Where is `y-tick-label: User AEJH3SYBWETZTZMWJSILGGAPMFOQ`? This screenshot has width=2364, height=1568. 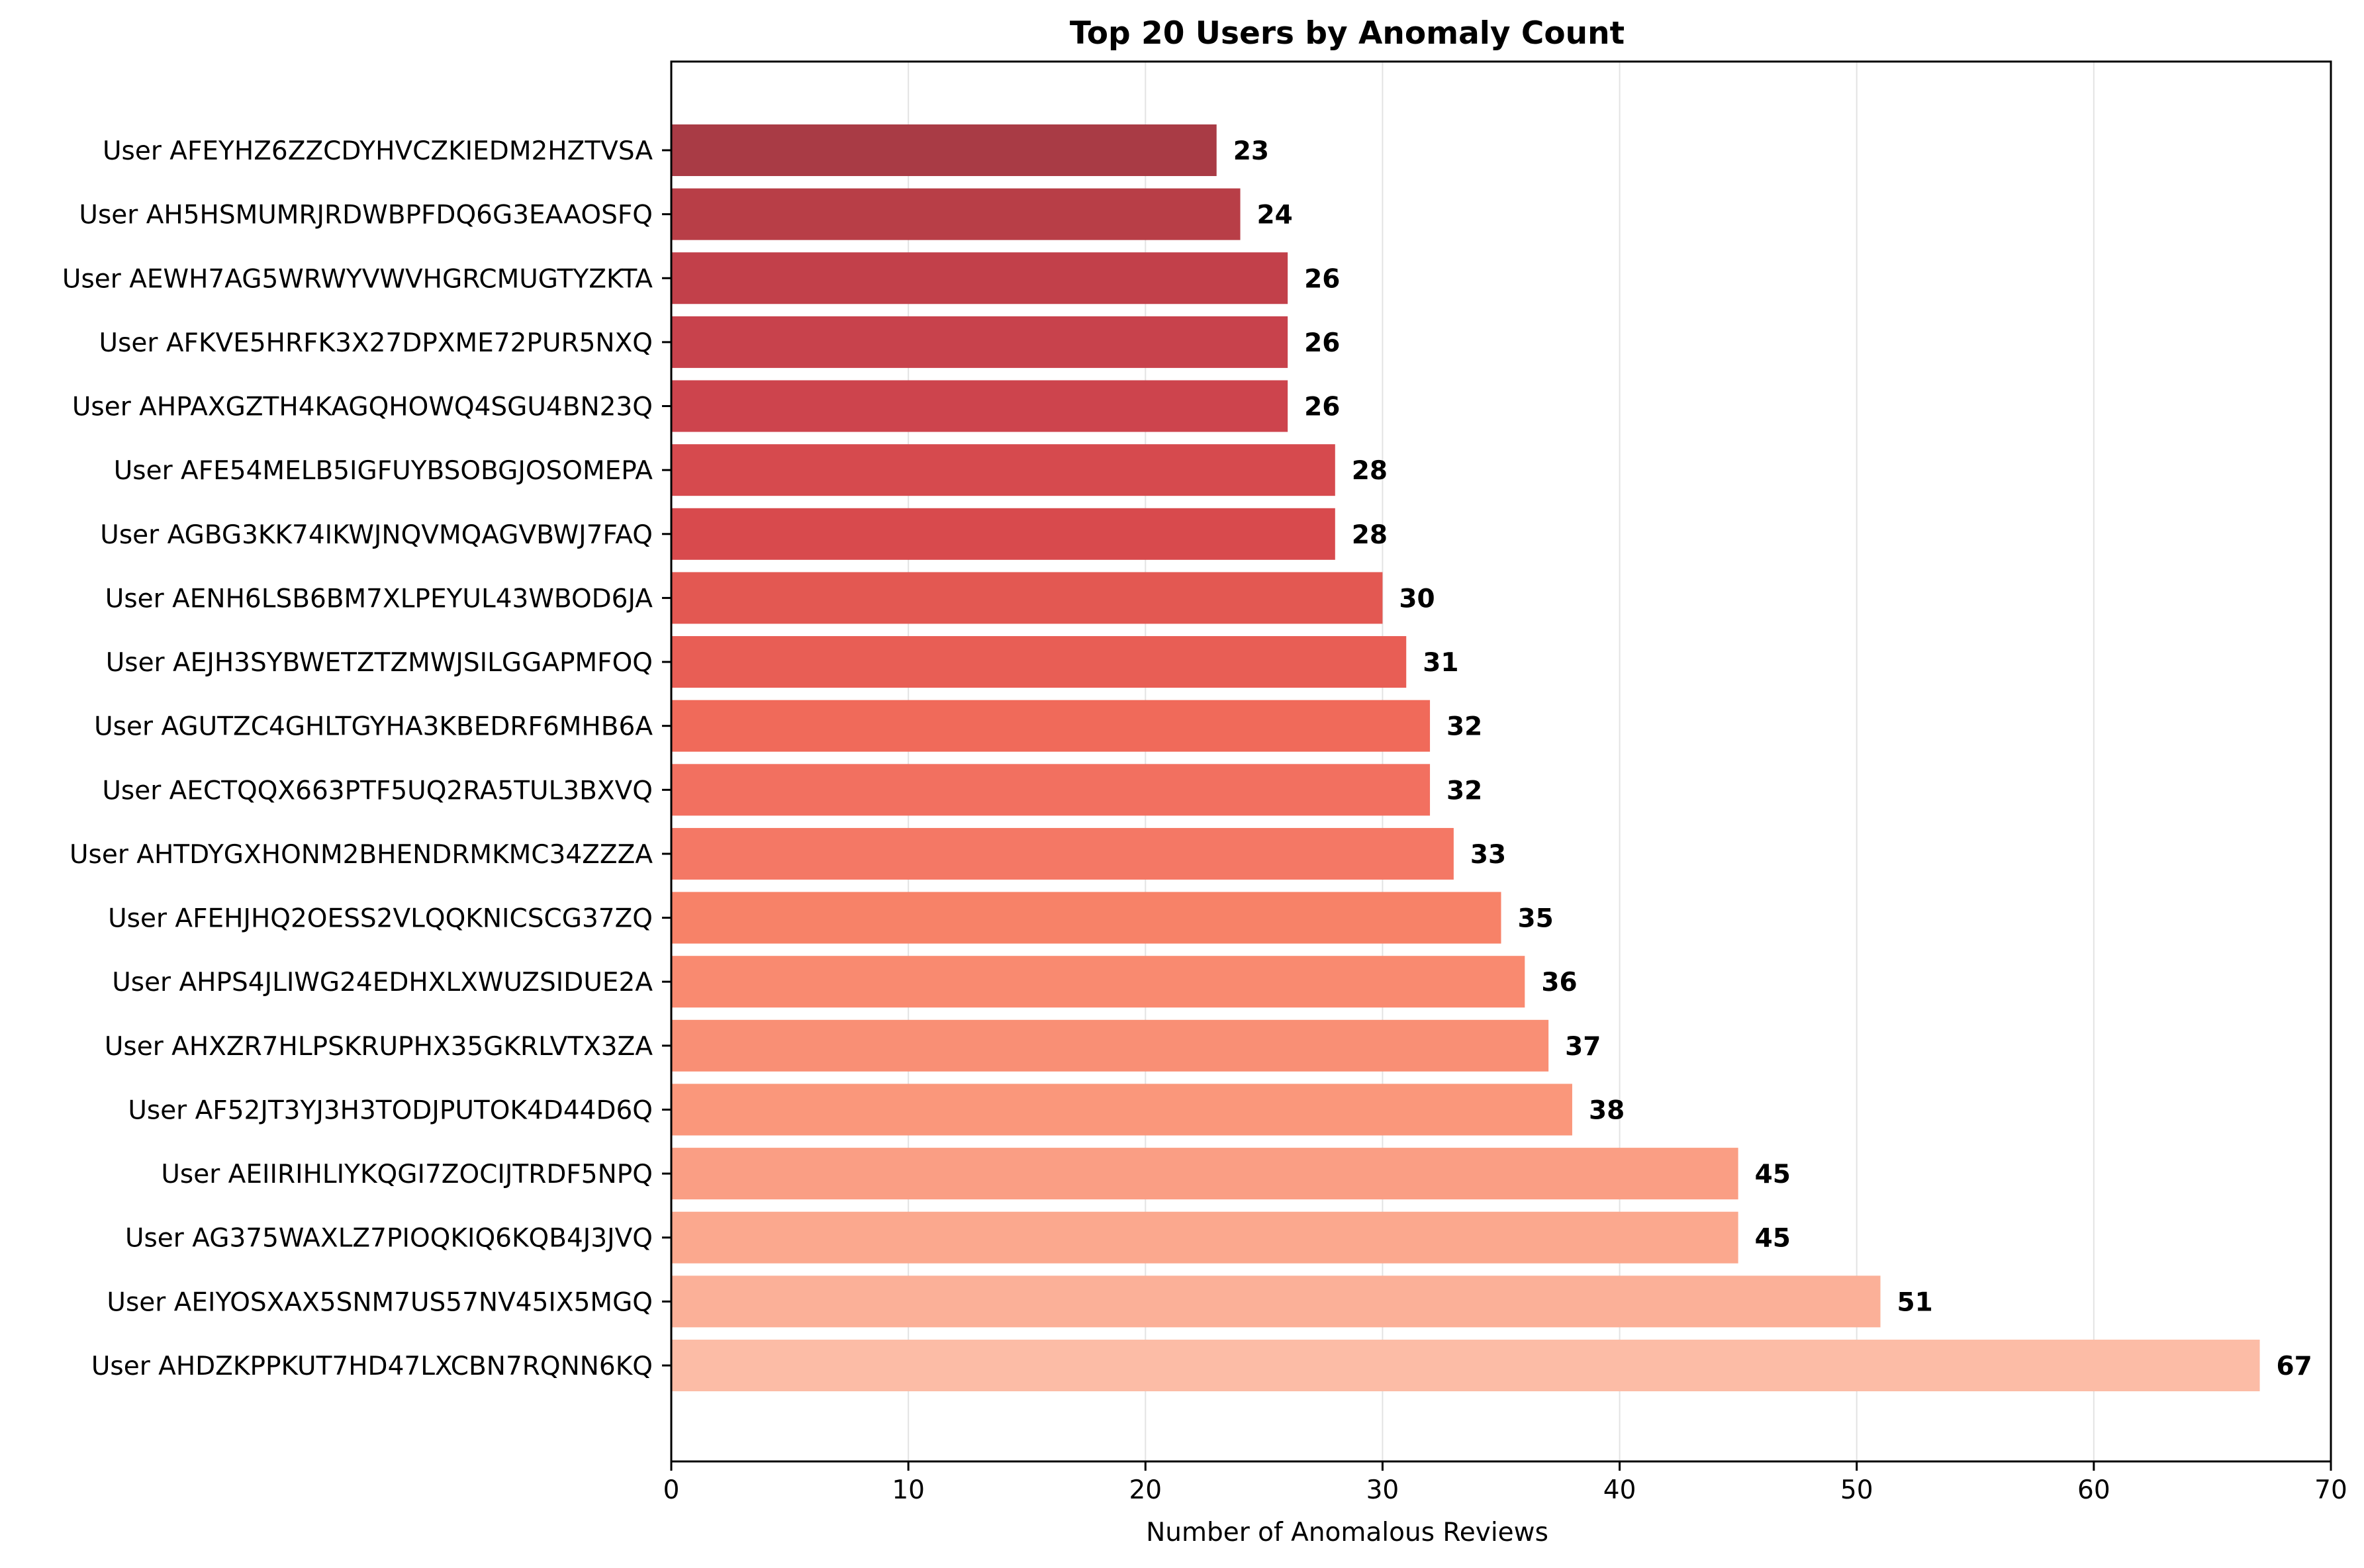 y-tick-label: User AEJH3SYBWETZTZMWJSILGGAPMFOQ is located at coordinates (379, 663).